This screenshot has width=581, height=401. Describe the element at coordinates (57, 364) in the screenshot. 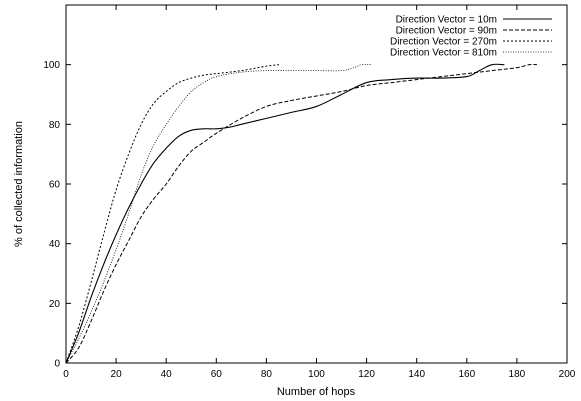

I see `y-tick-label: 0` at that location.